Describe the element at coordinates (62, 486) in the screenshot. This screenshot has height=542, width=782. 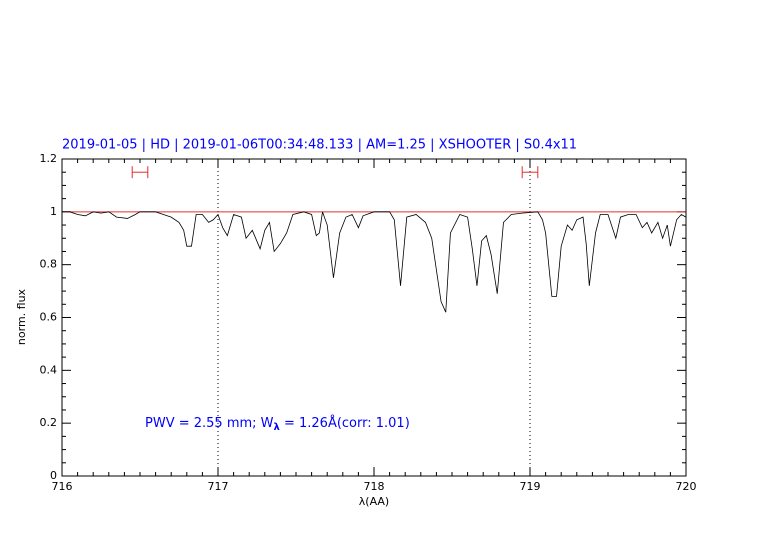
I see `x-tick-label: 716` at that location.